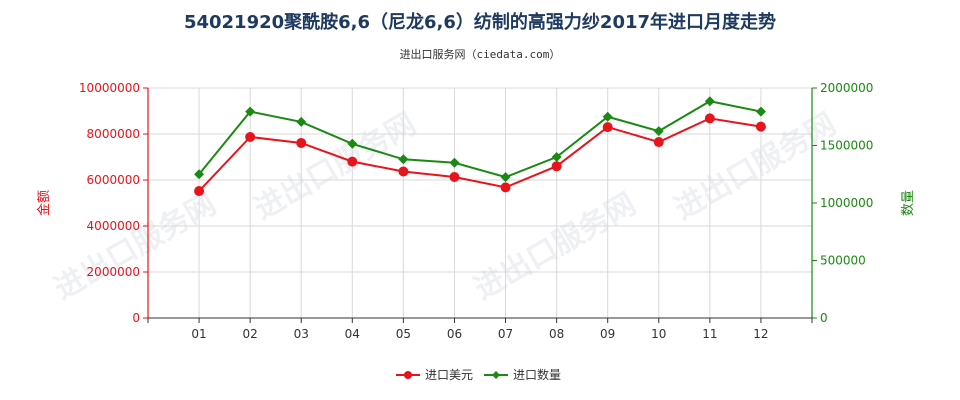 Image resolution: width=960 pixels, height=400 pixels. What do you see at coordinates (480, 54) in the screenshot?
I see `chart-subtitle: 进出口服务网（ciedata.com）` at bounding box center [480, 54].